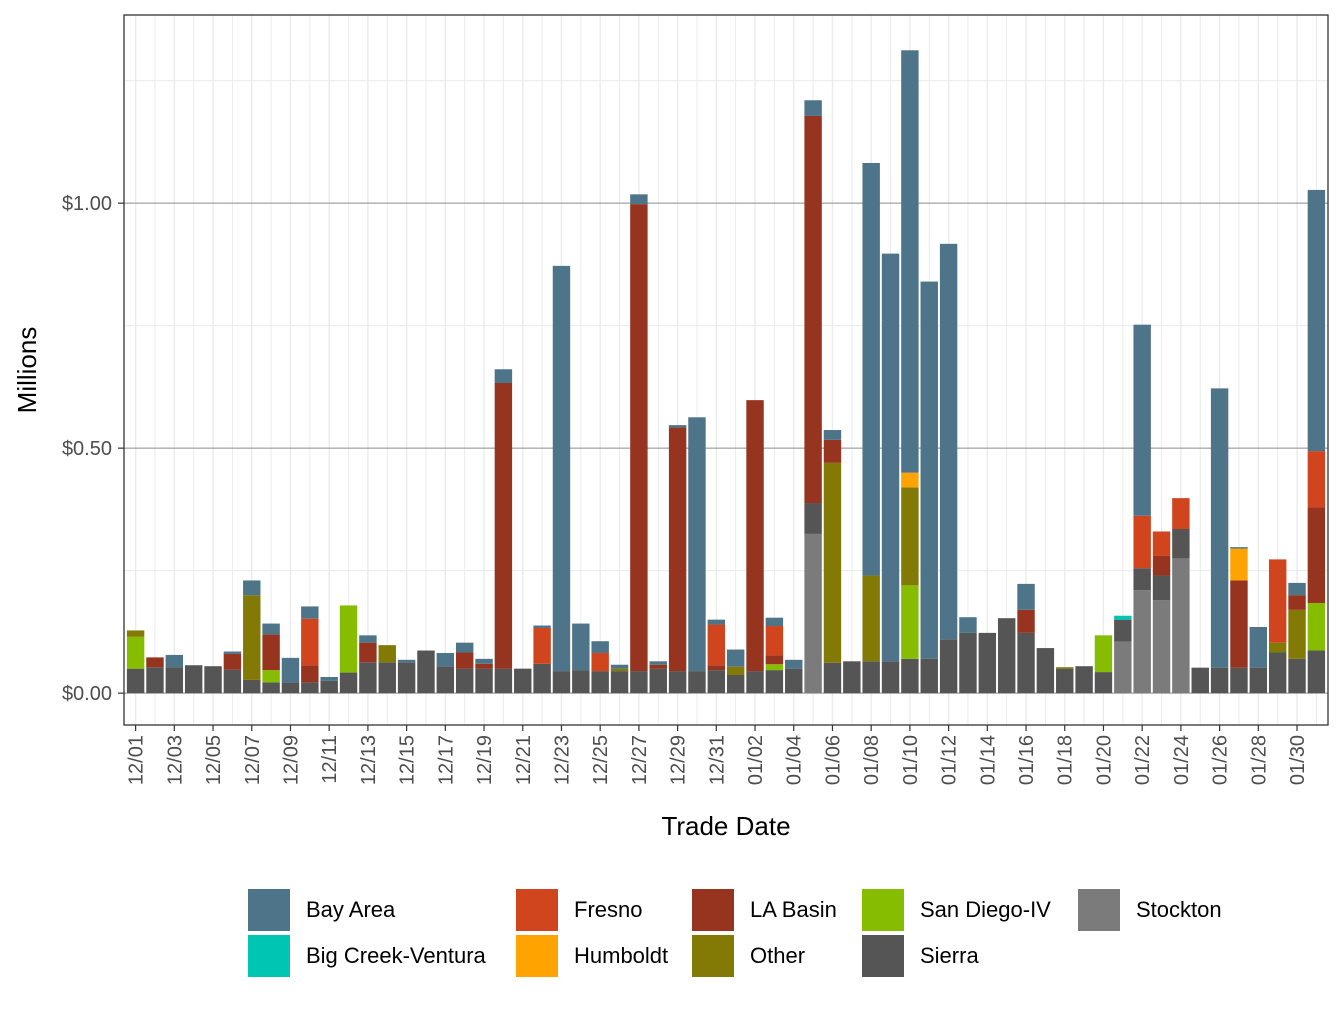 The width and height of the screenshot is (1344, 1013). Describe the element at coordinates (1182, 760) in the screenshot. I see `x-tick-label: 01/24` at that location.